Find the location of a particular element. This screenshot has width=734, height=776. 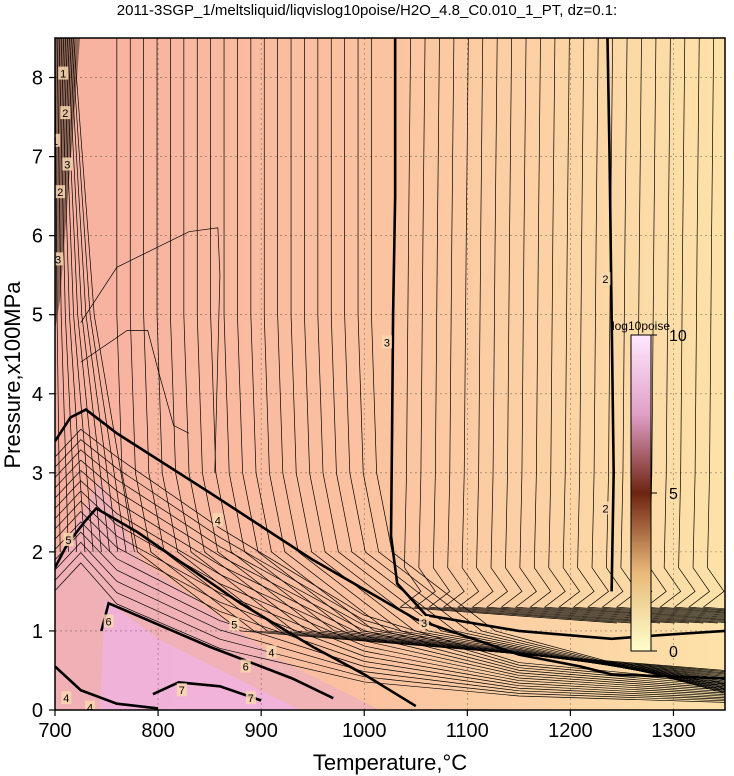

contour-label: 7 is located at coordinates (181, 690).